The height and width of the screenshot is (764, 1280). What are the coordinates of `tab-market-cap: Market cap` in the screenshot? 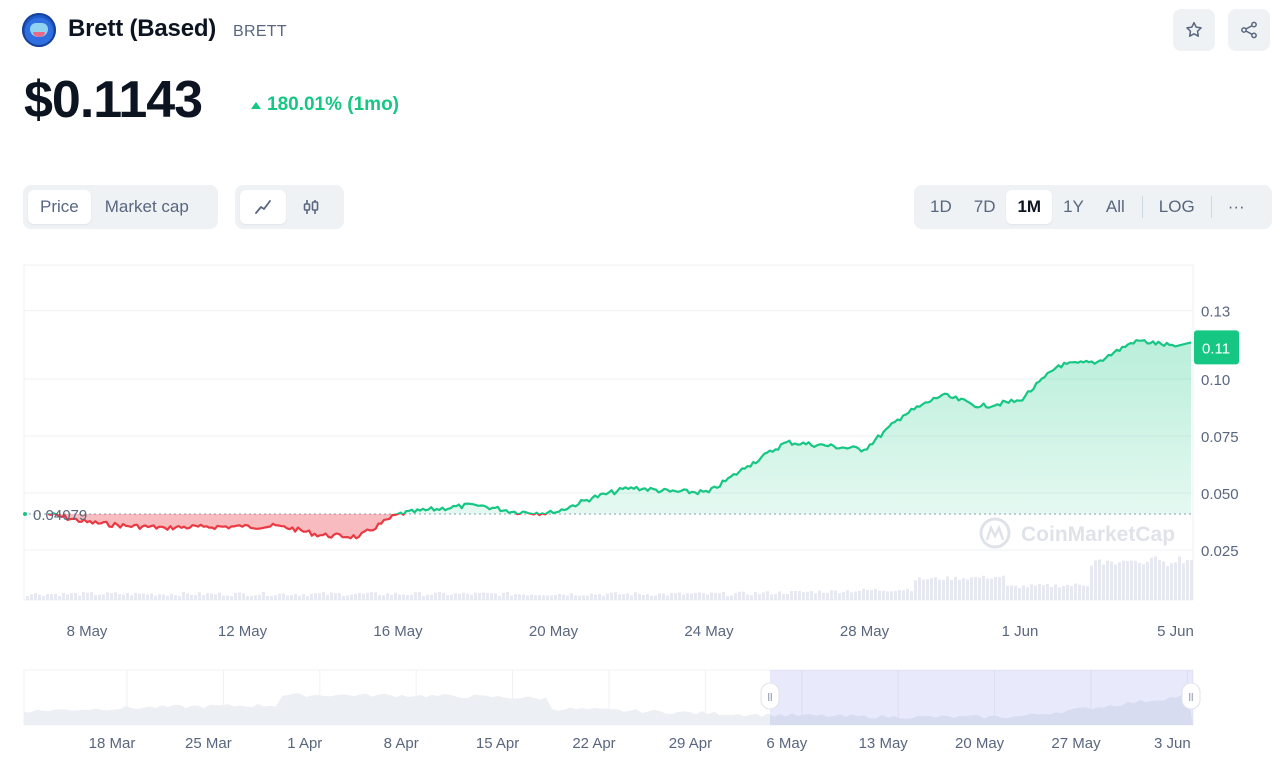 It's located at (146, 206).